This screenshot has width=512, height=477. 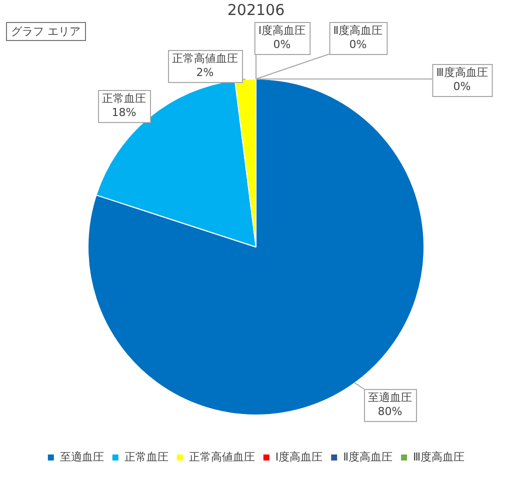 I want to click on category-label: Ⅰ度高血圧, so click(x=282, y=30).